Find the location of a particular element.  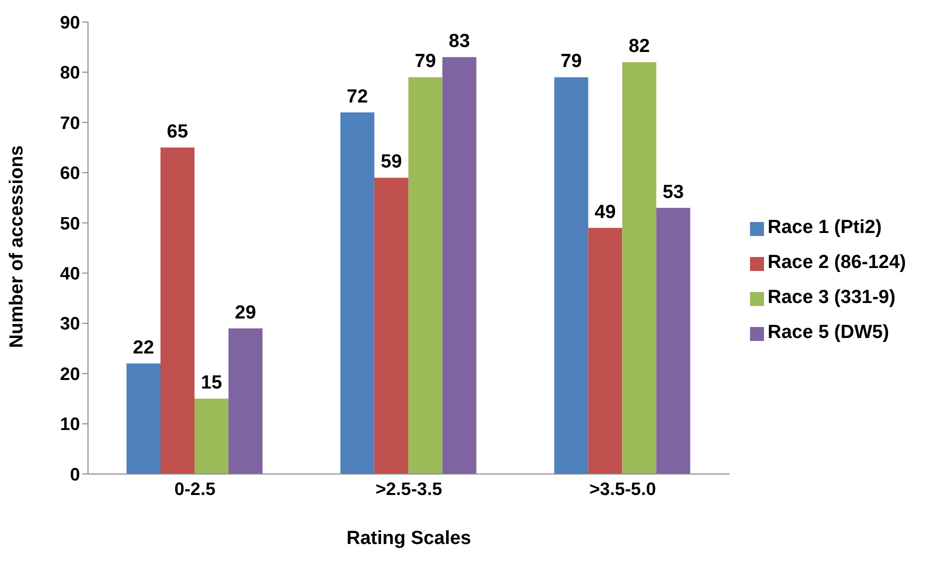

y-axis-title: Number of accessions is located at coordinates (17, 246).